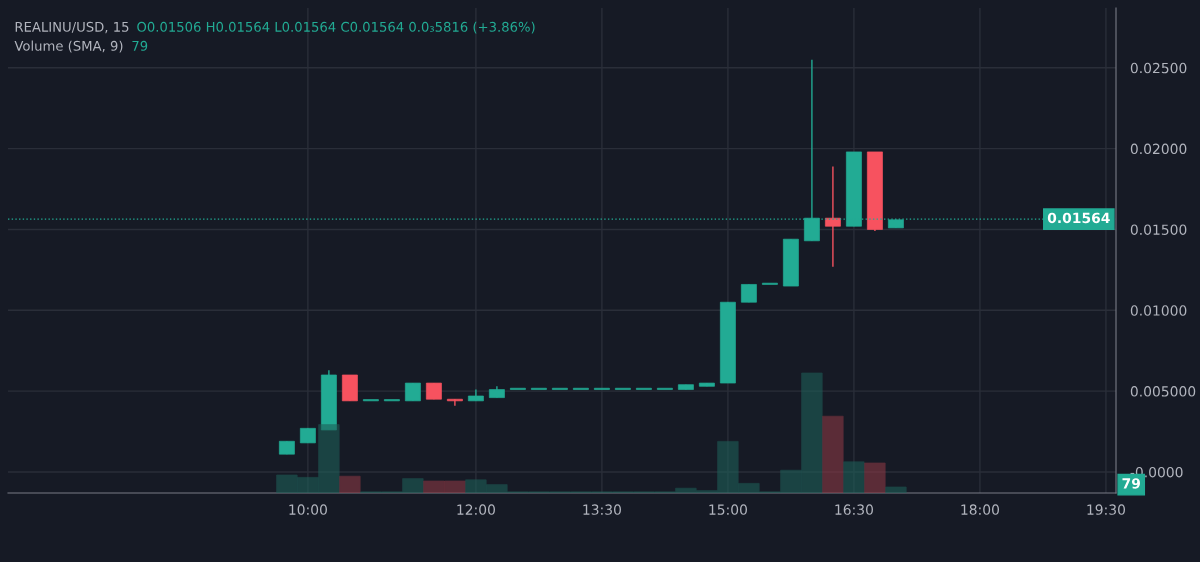 The width and height of the screenshot is (1200, 562). I want to click on x-tick-label: 19:30, so click(1106, 509).